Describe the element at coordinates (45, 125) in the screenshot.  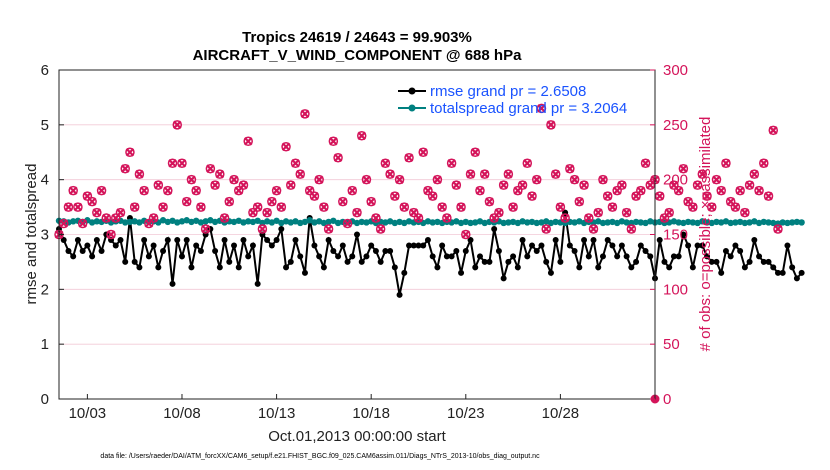
I see `y-tick-label-5: 5` at that location.